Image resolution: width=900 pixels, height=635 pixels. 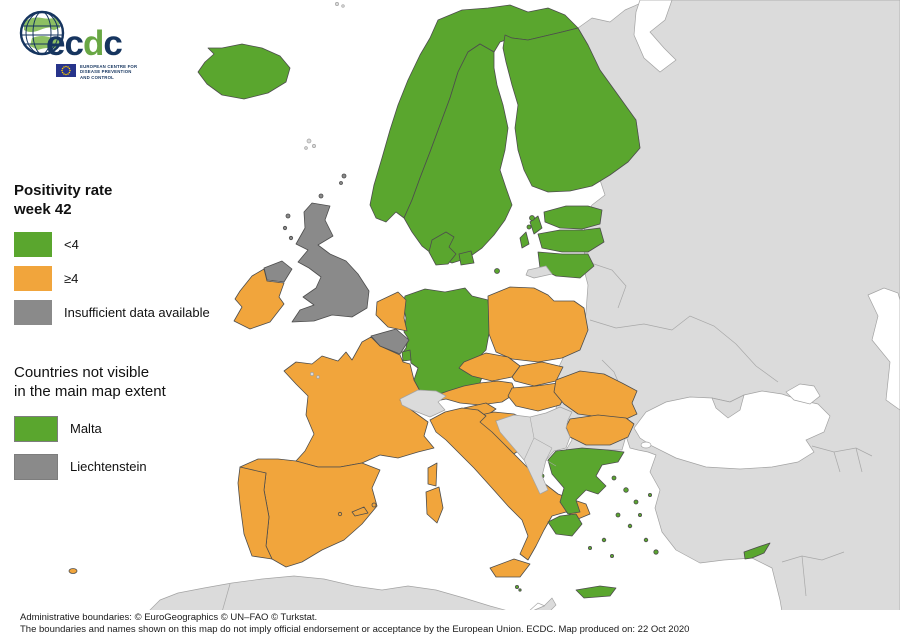 What do you see at coordinates (244, 71) in the screenshot?
I see `country-iceland` at bounding box center [244, 71].